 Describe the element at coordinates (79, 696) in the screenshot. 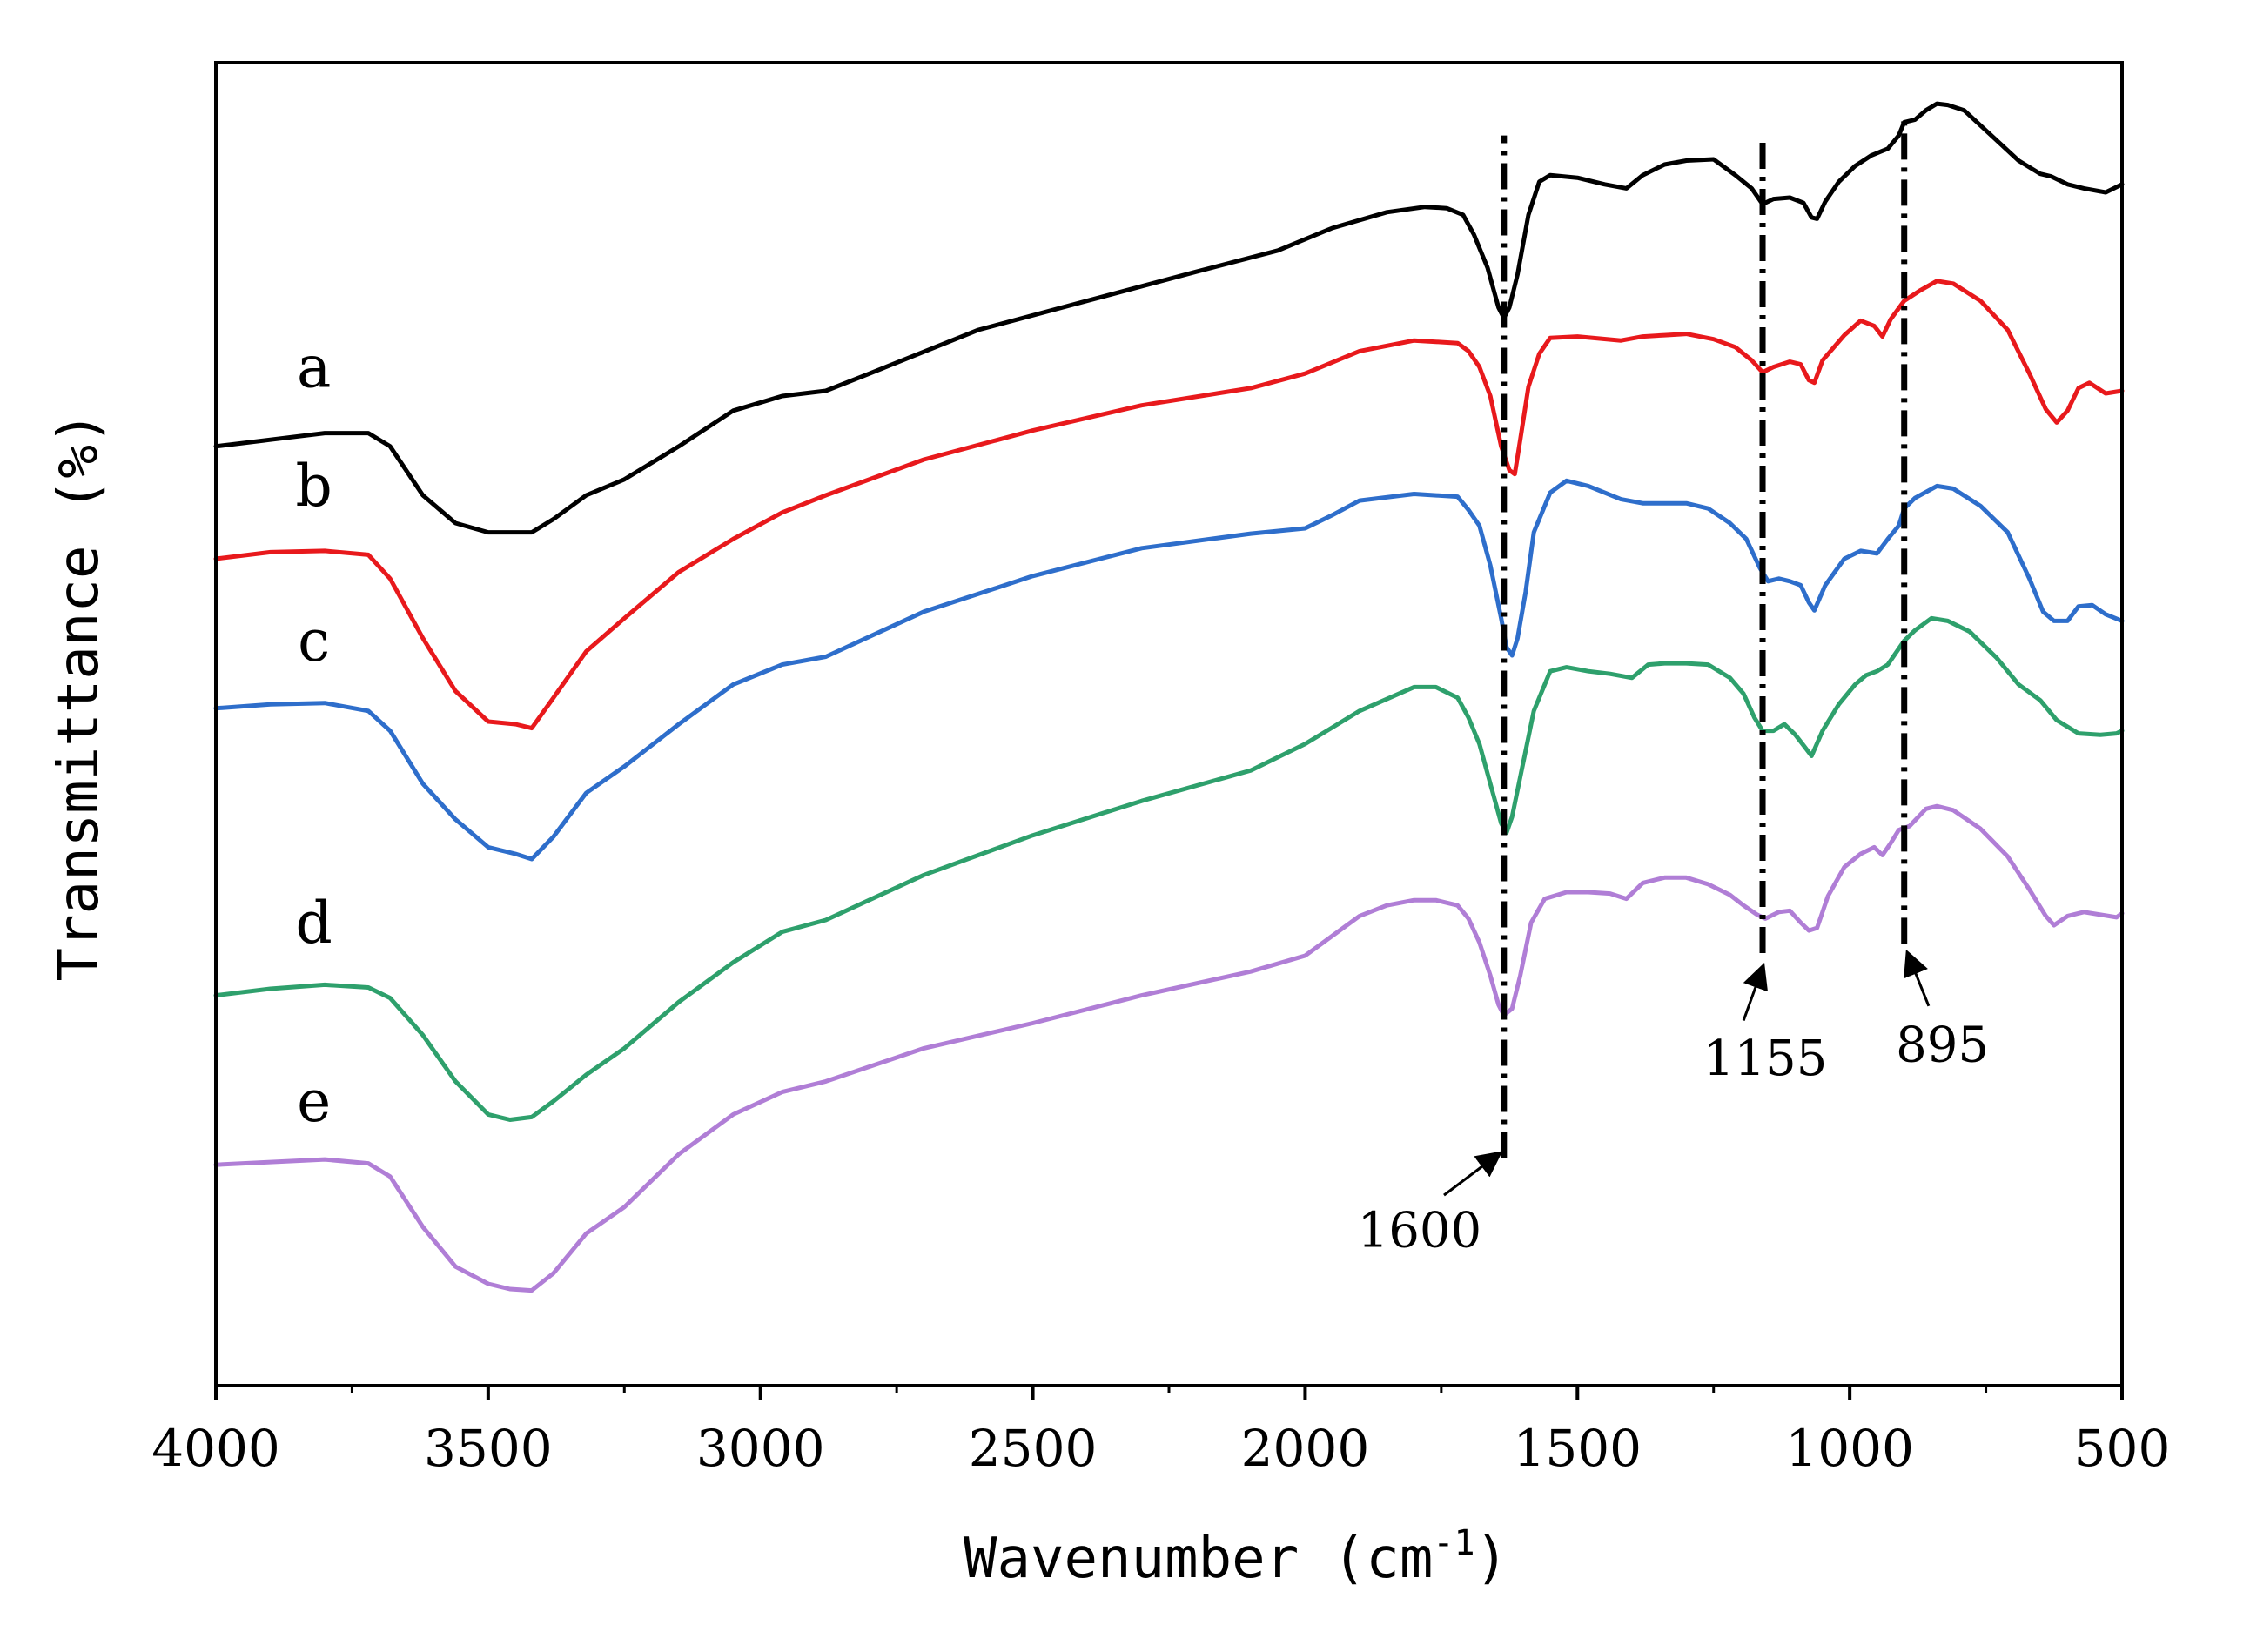

I see `y-axis-label: Transmittance (%)` at that location.